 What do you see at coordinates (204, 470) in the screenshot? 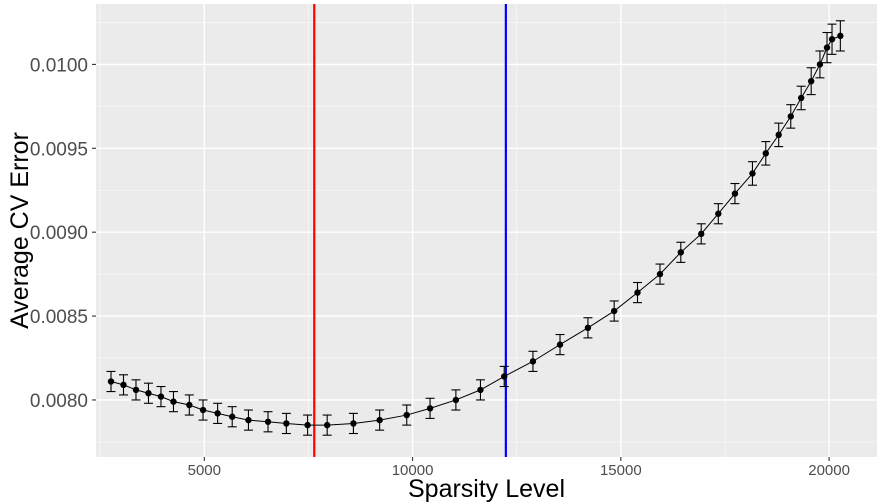
I see `x-tick-label: 5000` at bounding box center [204, 470].